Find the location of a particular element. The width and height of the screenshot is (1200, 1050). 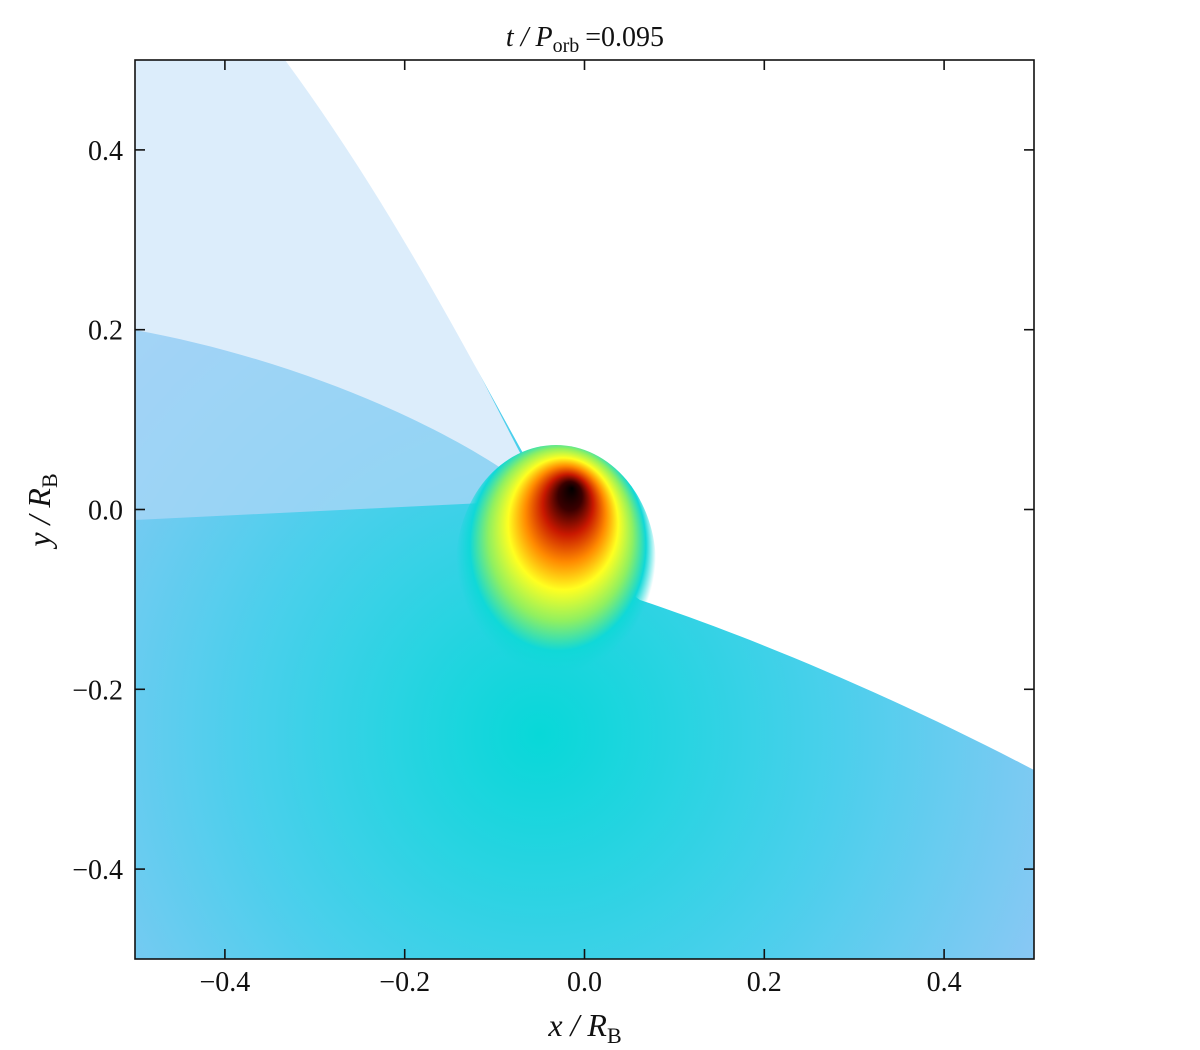

x-axis-label: x / RB is located at coordinates (584, 1027).